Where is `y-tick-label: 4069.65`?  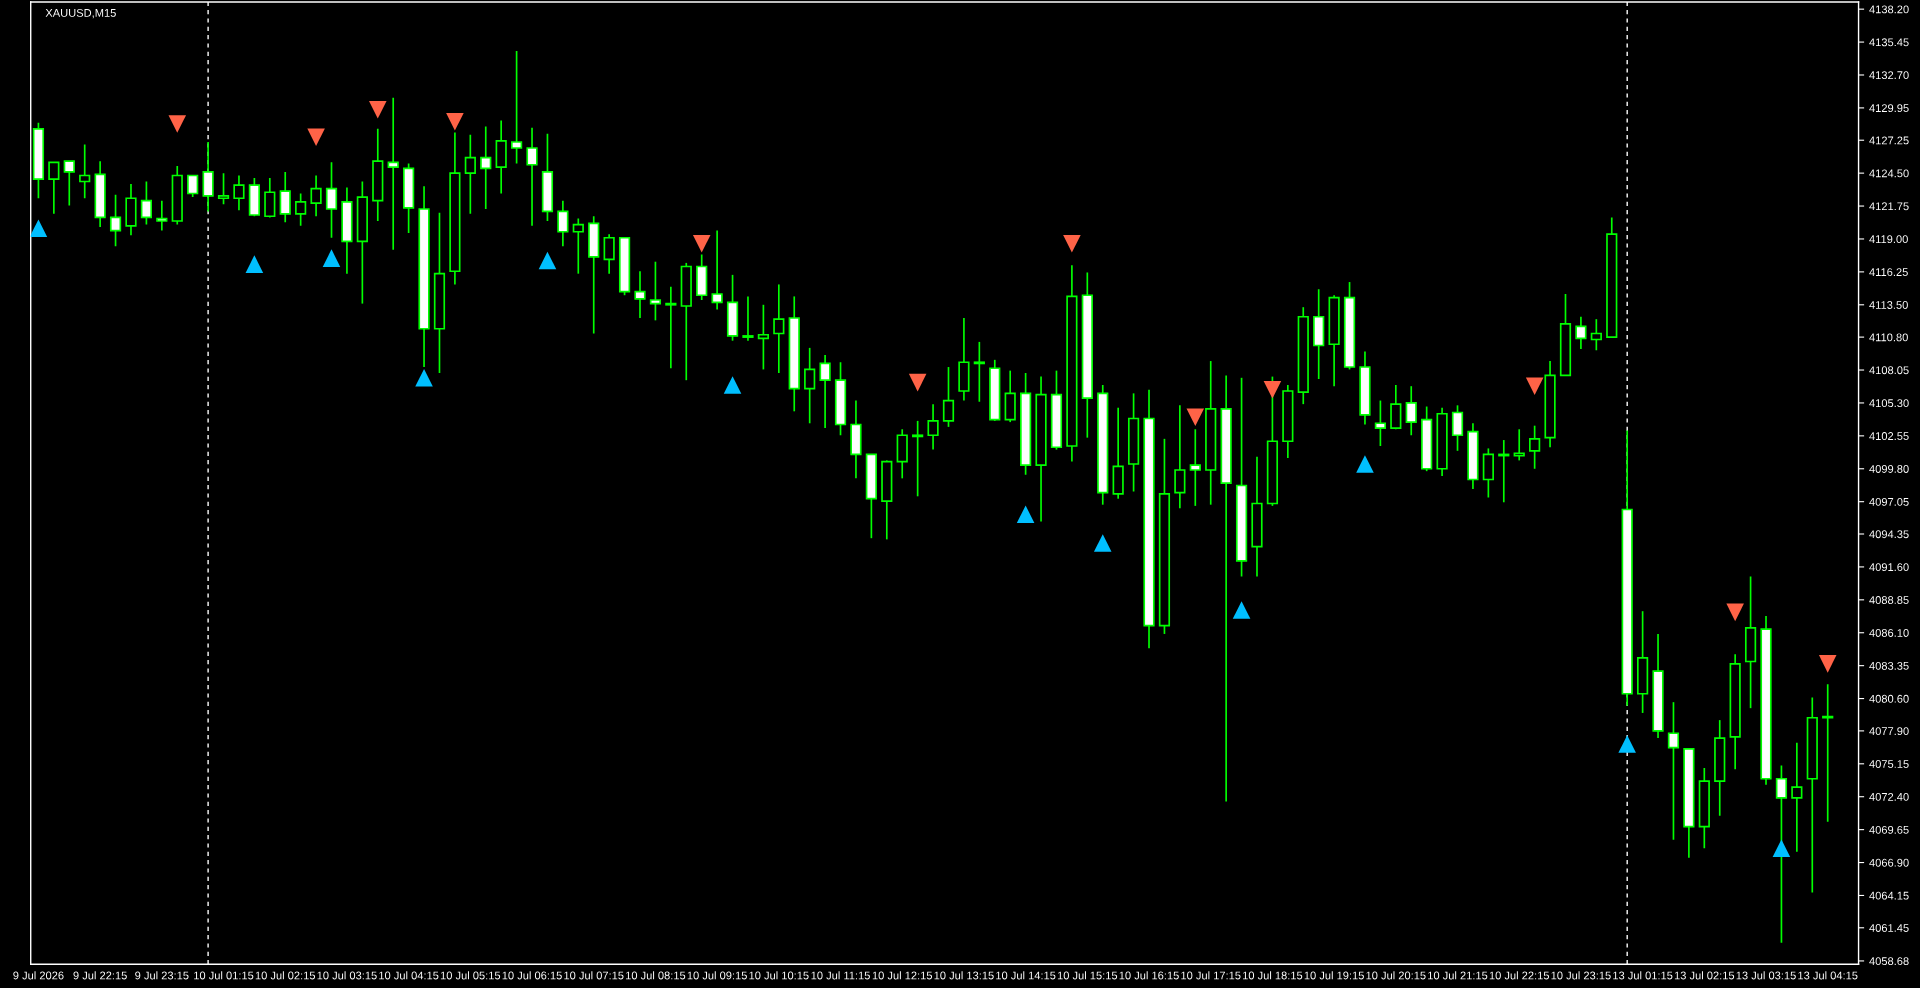
y-tick-label: 4069.65 is located at coordinates (1889, 829).